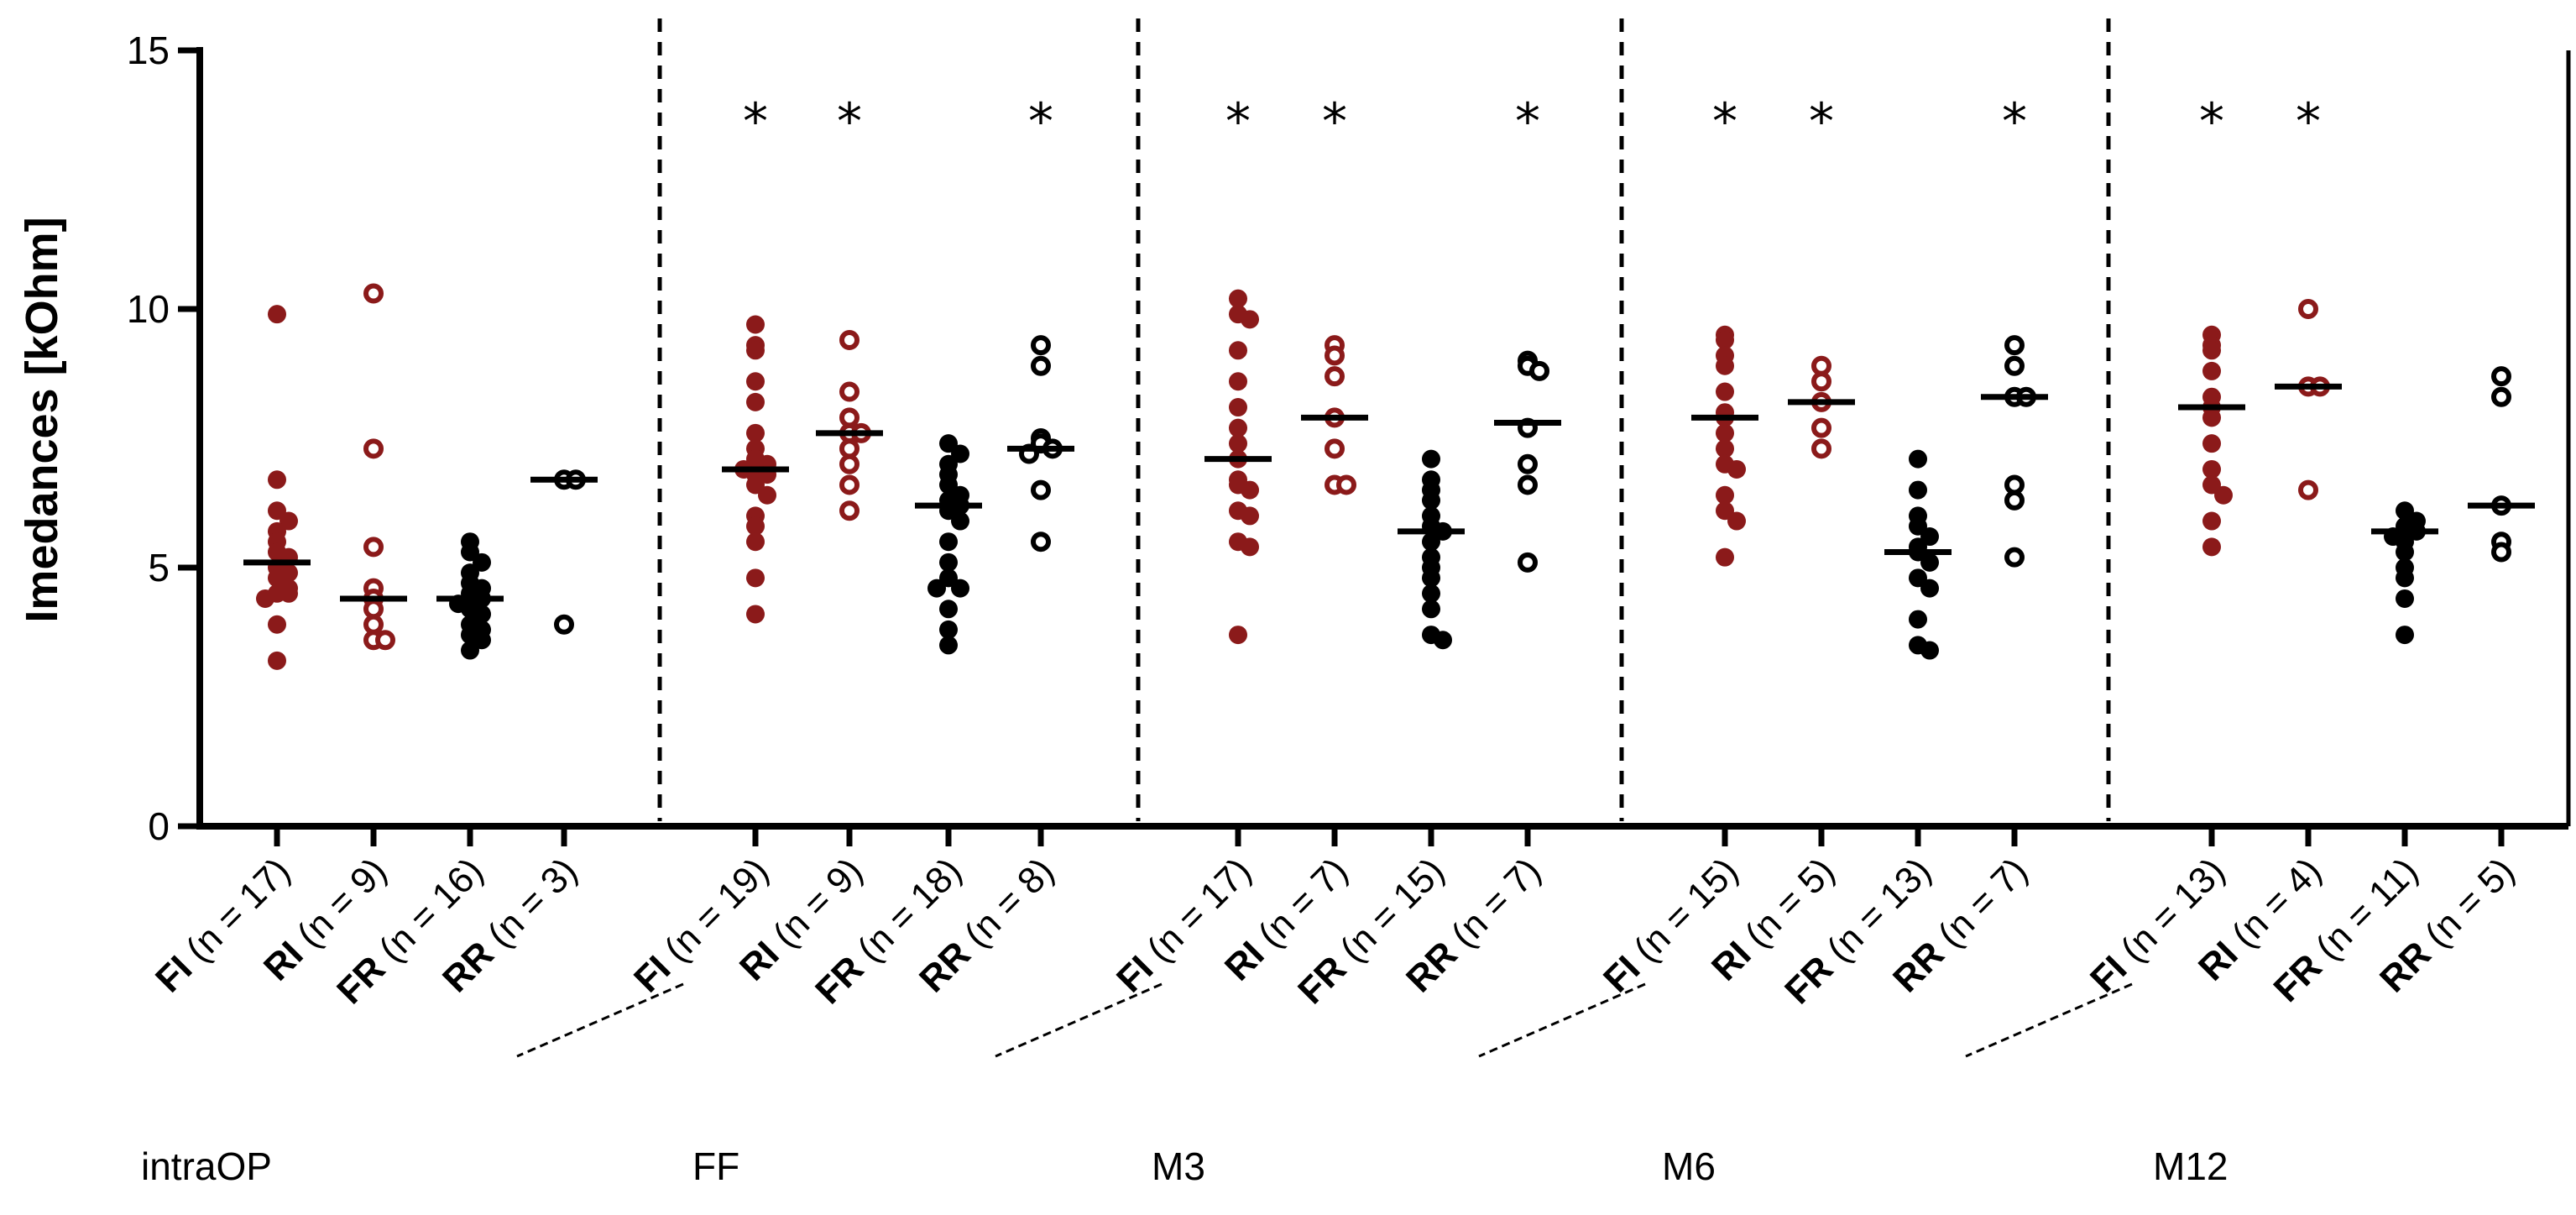 This screenshot has height=1215, width=2576. I want to click on category-count: (n = 3), so click(529, 906).